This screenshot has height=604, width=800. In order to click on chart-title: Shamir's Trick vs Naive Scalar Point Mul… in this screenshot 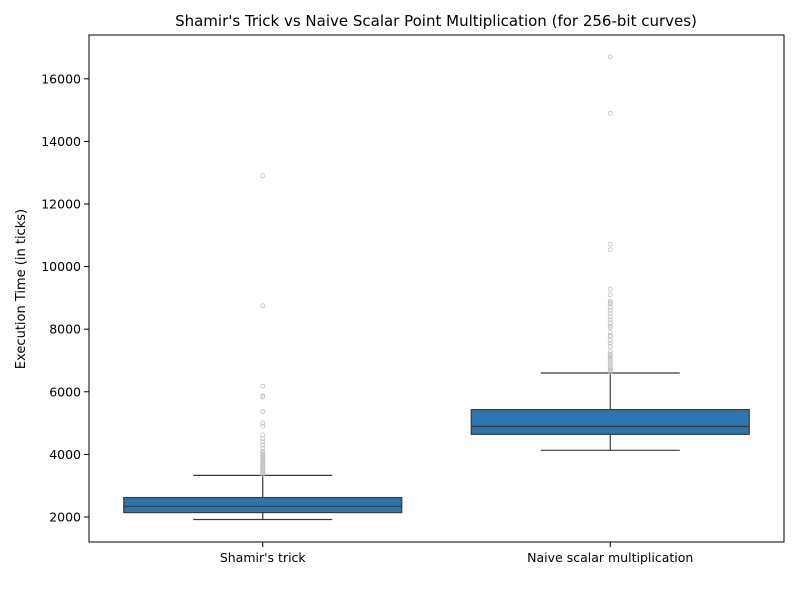, I will do `click(436, 21)`.